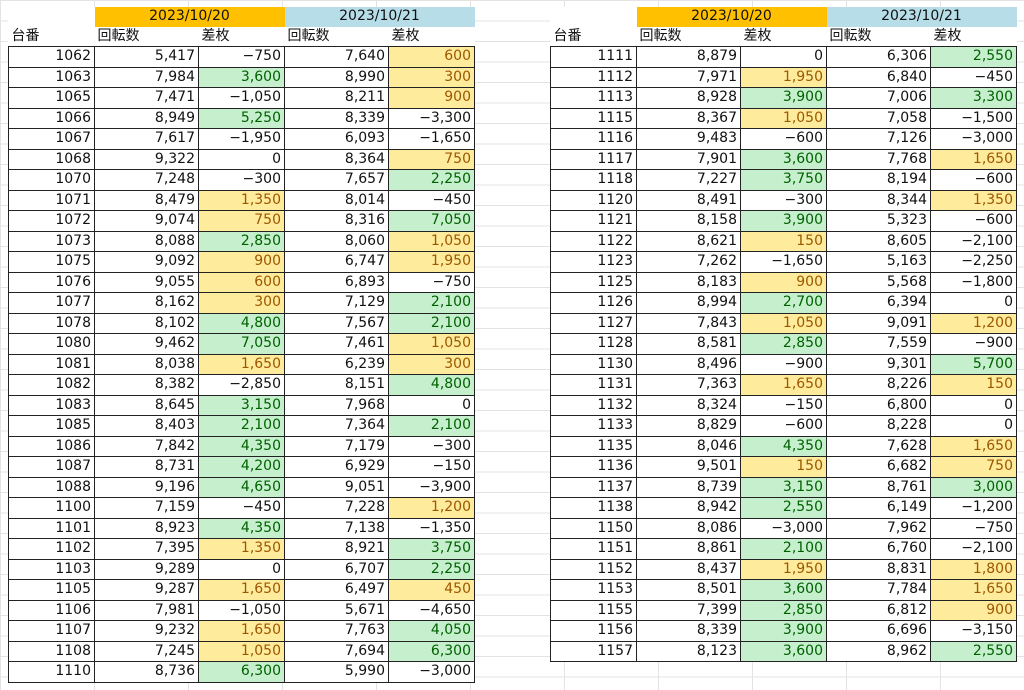 Image resolution: width=1024 pixels, height=690 pixels. What do you see at coordinates (878, 467) in the screenshot?
I see `cell-spins-2: 6,682` at bounding box center [878, 467].